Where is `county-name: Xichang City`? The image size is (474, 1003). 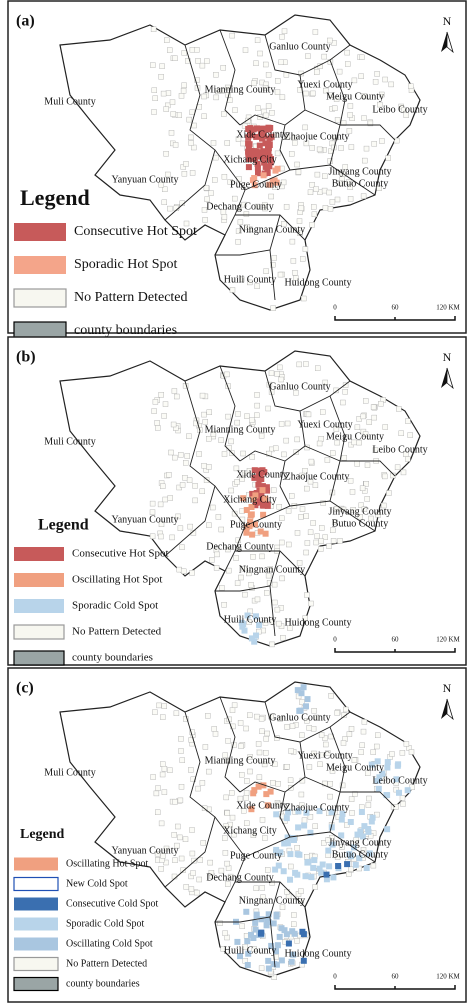
county-name: Xichang City is located at coordinates (250, 499).